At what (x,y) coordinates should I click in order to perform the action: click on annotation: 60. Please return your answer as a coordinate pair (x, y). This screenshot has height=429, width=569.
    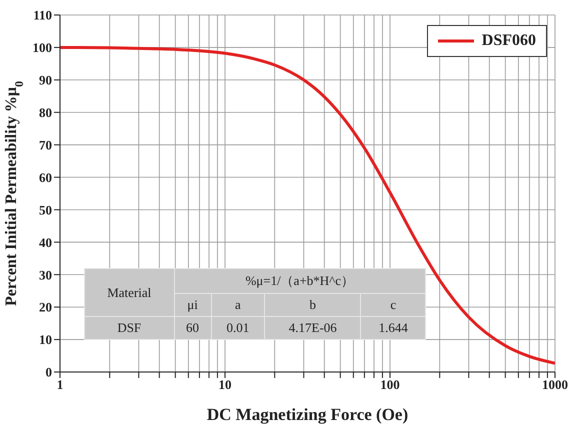
    Looking at the image, I should click on (193, 328).